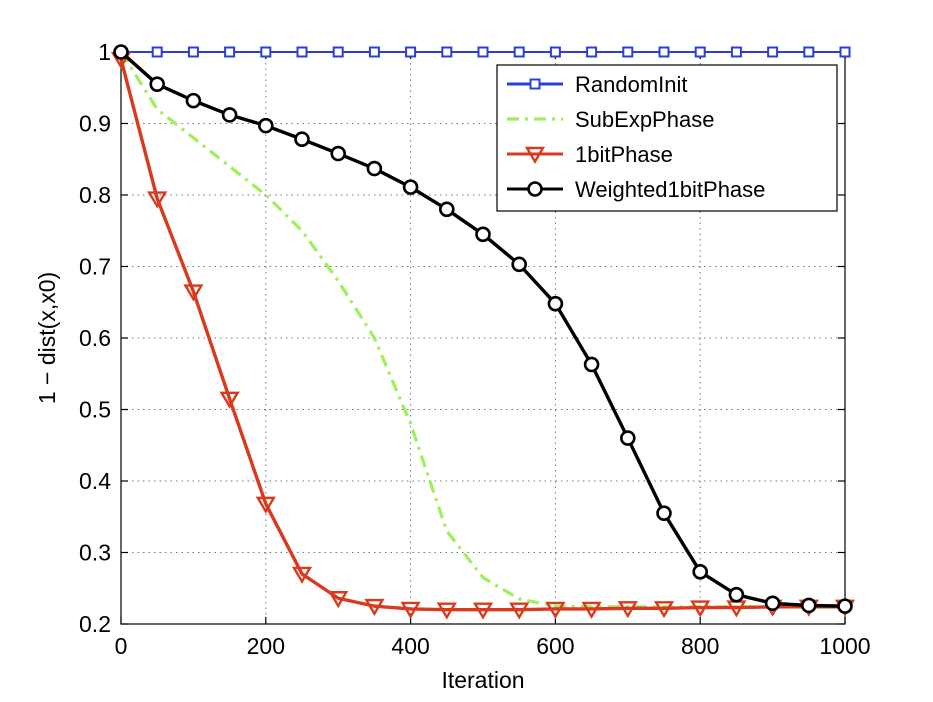  What do you see at coordinates (95, 410) in the screenshot?
I see `y-tick-label: 0.5` at bounding box center [95, 410].